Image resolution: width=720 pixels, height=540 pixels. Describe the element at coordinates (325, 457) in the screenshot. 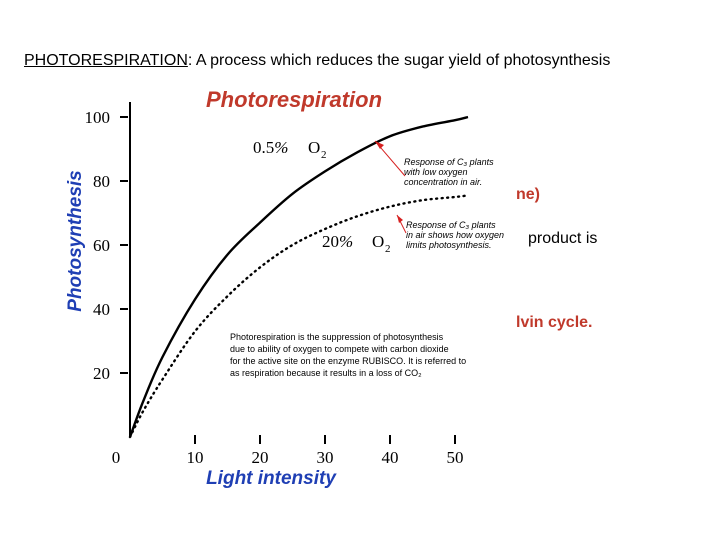

I see `x-tick-label: 30` at that location.